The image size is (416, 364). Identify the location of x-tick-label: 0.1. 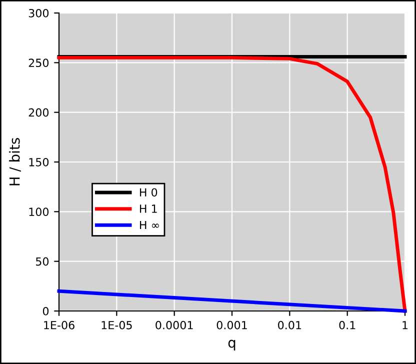
(347, 325).